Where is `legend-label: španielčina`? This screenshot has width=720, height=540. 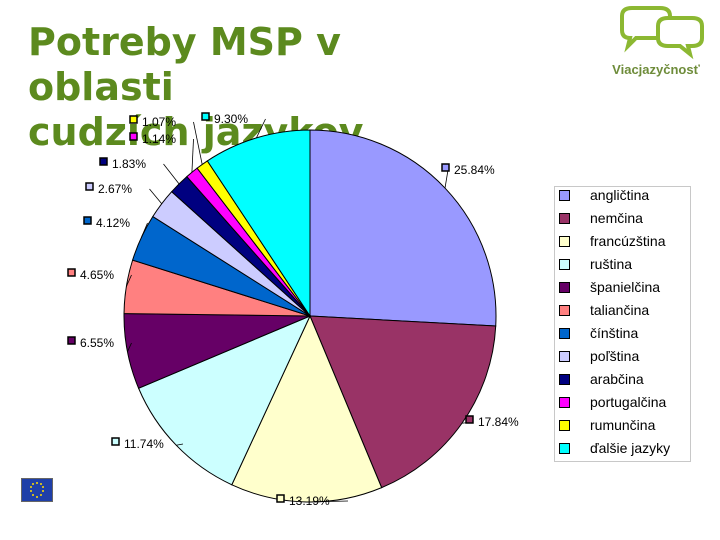
legend-label: španielčina is located at coordinates (625, 287).